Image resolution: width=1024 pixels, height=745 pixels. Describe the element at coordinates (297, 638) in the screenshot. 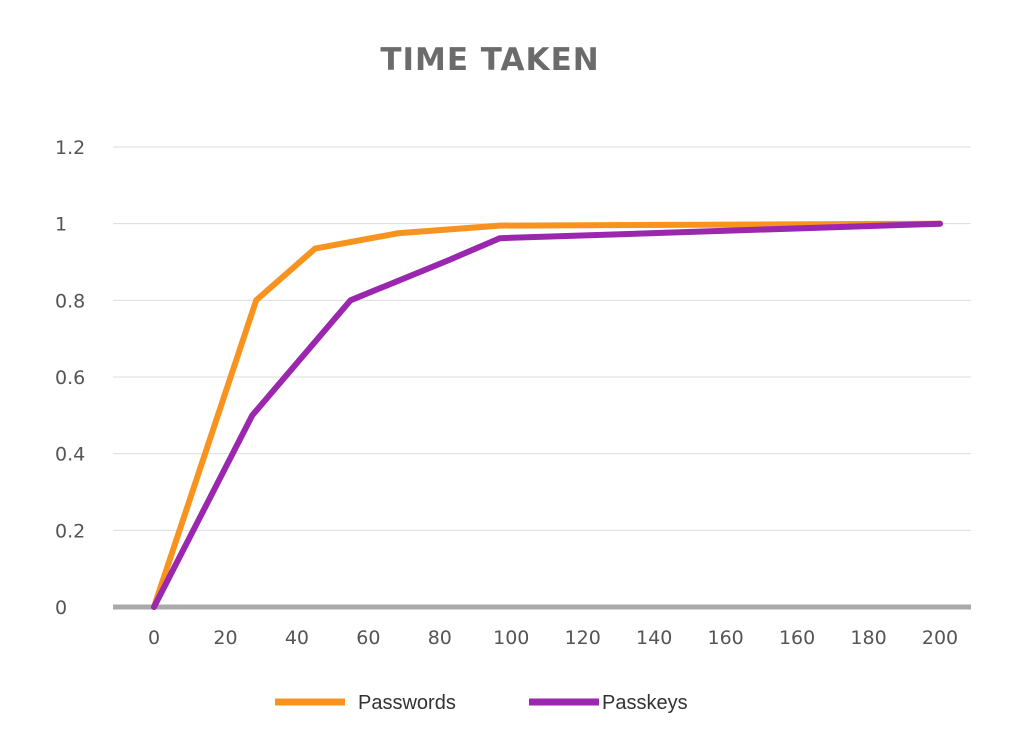

I see `x-tick-label: 40` at that location.